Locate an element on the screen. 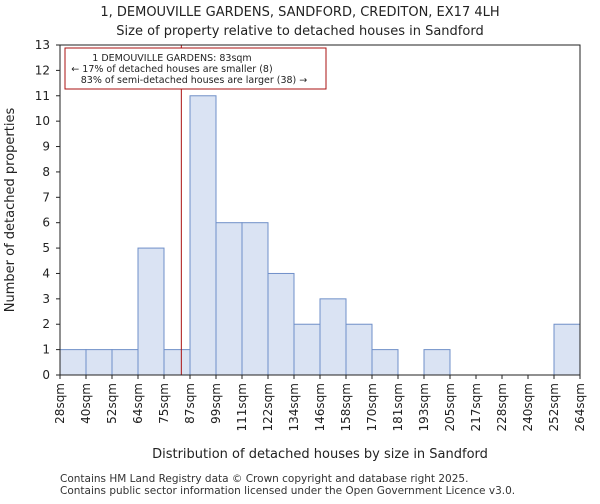 Image resolution: width=600 pixels, height=504 pixels. x-tick-label: 205sqm is located at coordinates (450, 407).